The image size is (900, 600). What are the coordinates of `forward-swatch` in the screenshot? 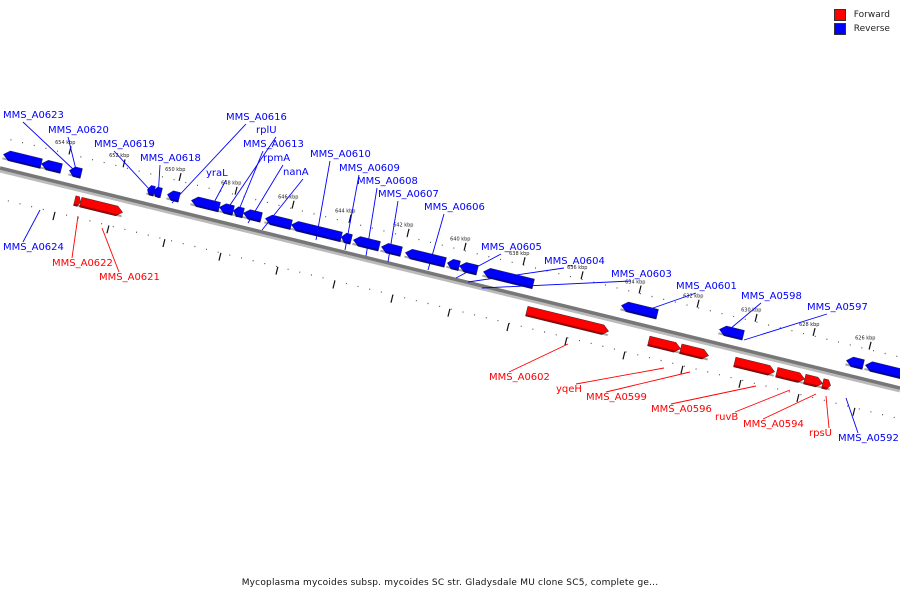 It's located at (839, 15).